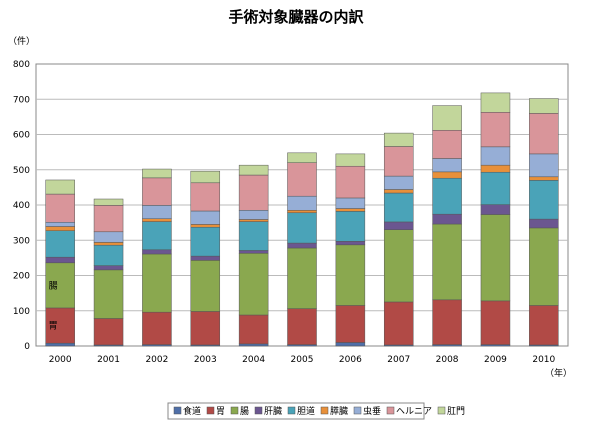  What do you see at coordinates (558, 373) in the screenshot?
I see `x-axis-unit: （年）` at bounding box center [558, 373].